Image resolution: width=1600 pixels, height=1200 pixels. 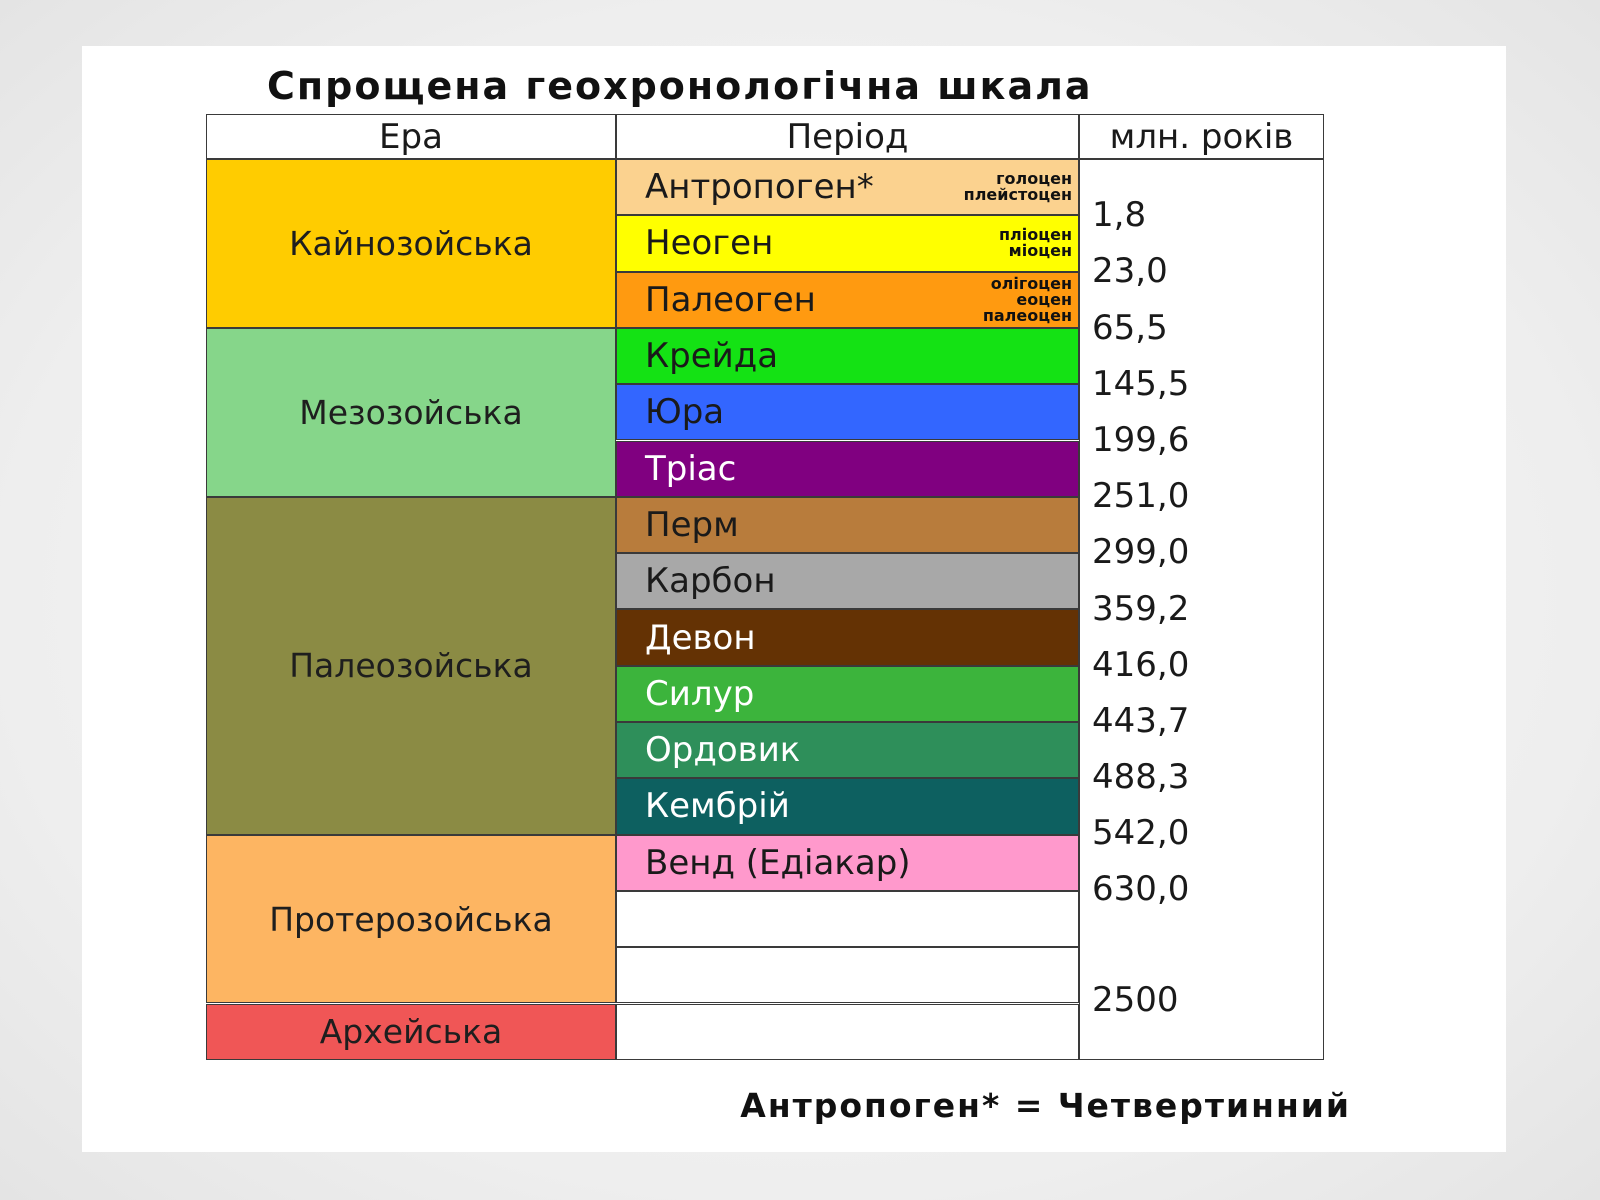 What do you see at coordinates (847, 581) in the screenshot?
I see `period-cell: Карбон` at bounding box center [847, 581].